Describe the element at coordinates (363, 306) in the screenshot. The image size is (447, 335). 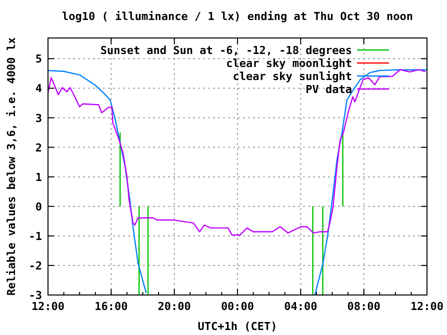
I see `x-tick-label: 08:00` at that location.